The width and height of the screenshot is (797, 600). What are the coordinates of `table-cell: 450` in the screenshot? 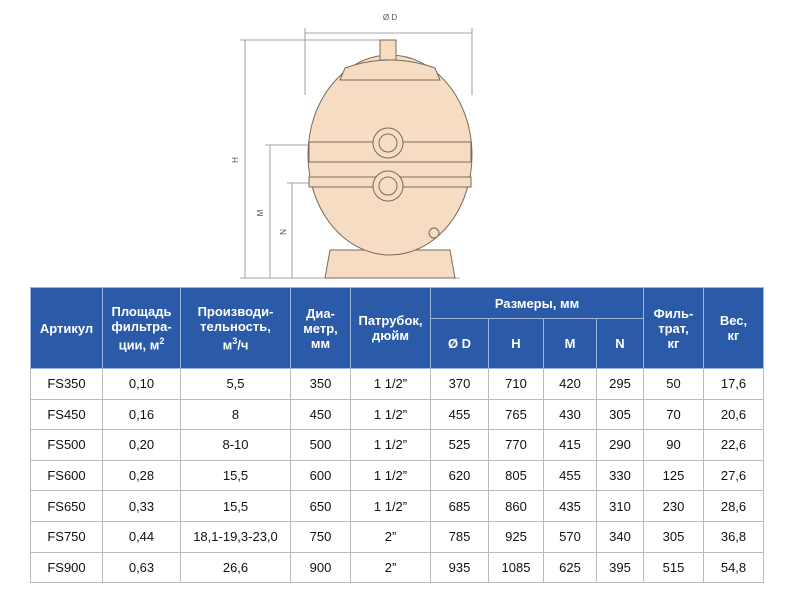 It's located at (320, 414).